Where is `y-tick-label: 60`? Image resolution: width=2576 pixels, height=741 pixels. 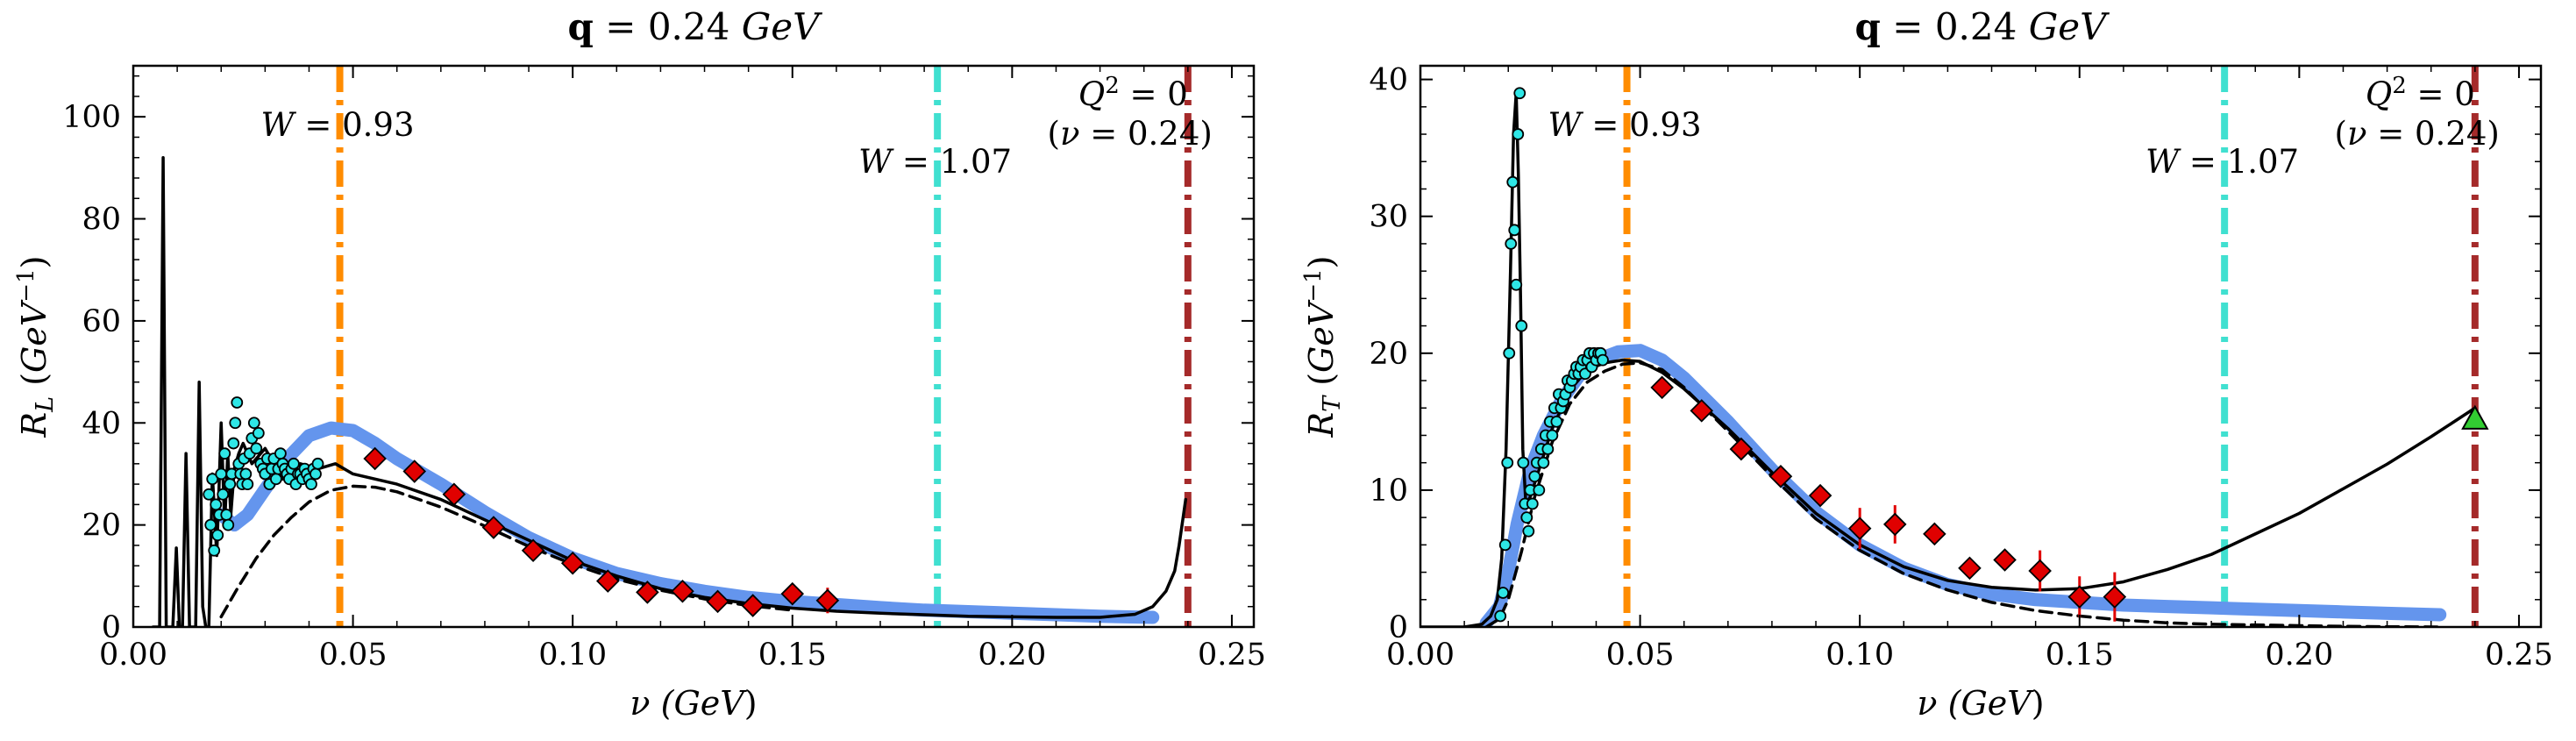
y-tick-label: 60 is located at coordinates (101, 321).